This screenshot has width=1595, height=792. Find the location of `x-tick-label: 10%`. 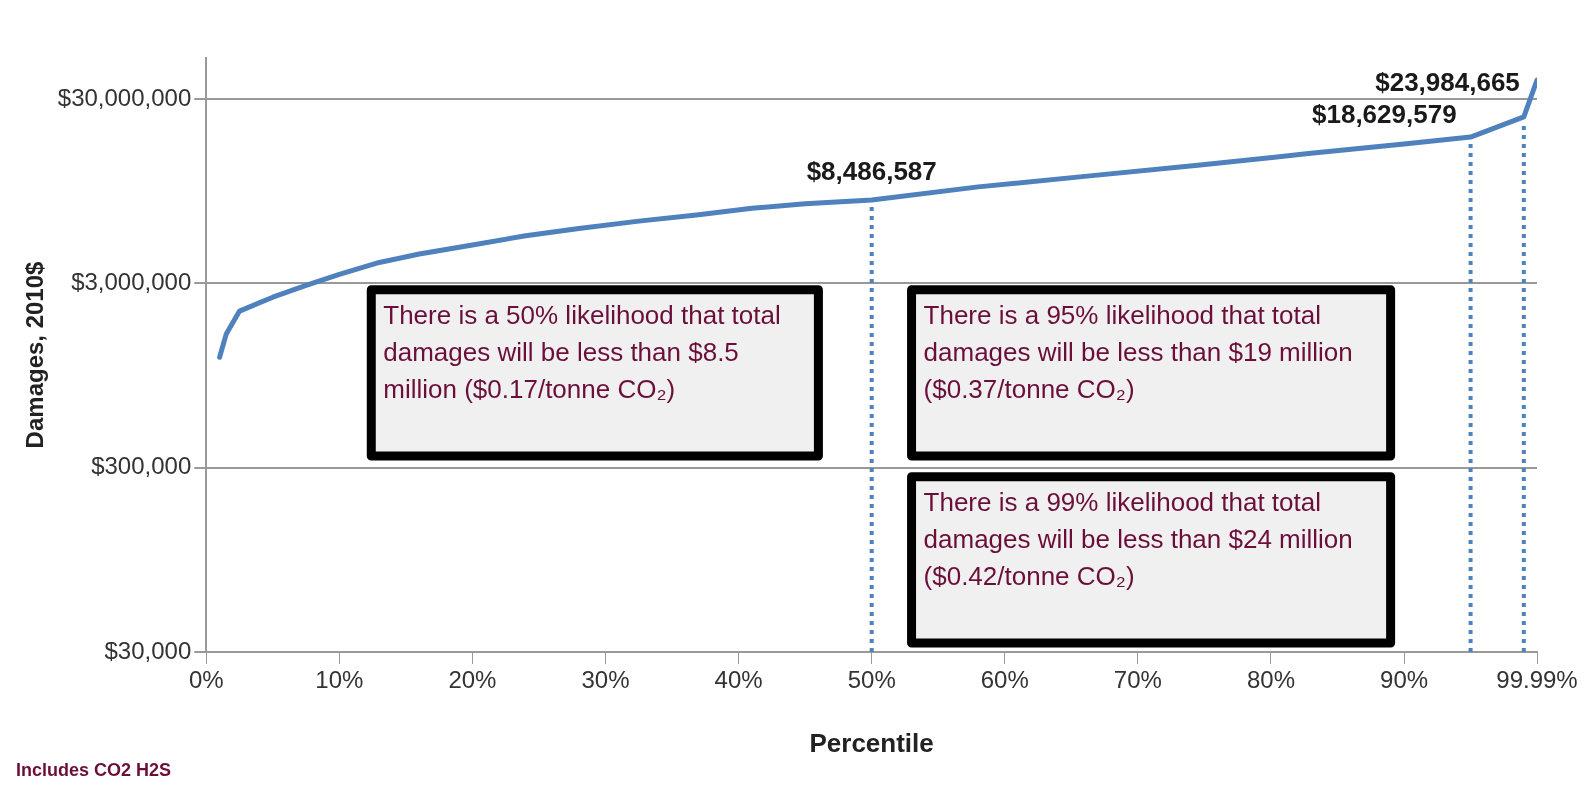

x-tick-label: 10% is located at coordinates (339, 680).